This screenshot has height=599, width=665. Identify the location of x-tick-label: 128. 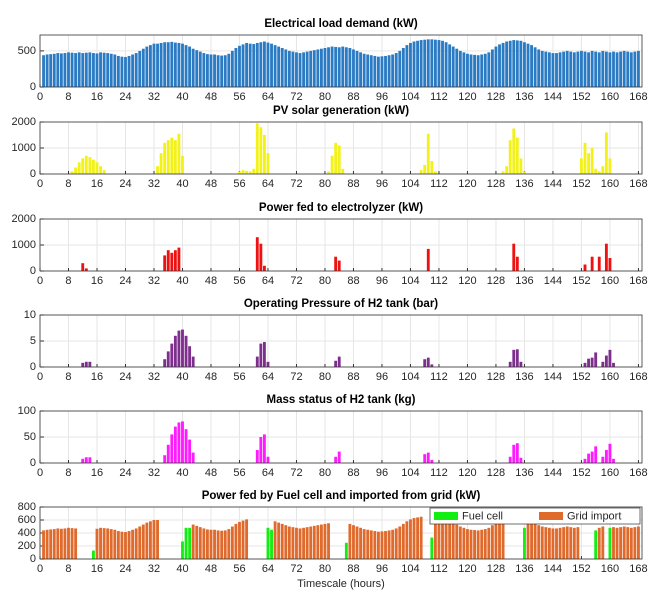
(496, 97).